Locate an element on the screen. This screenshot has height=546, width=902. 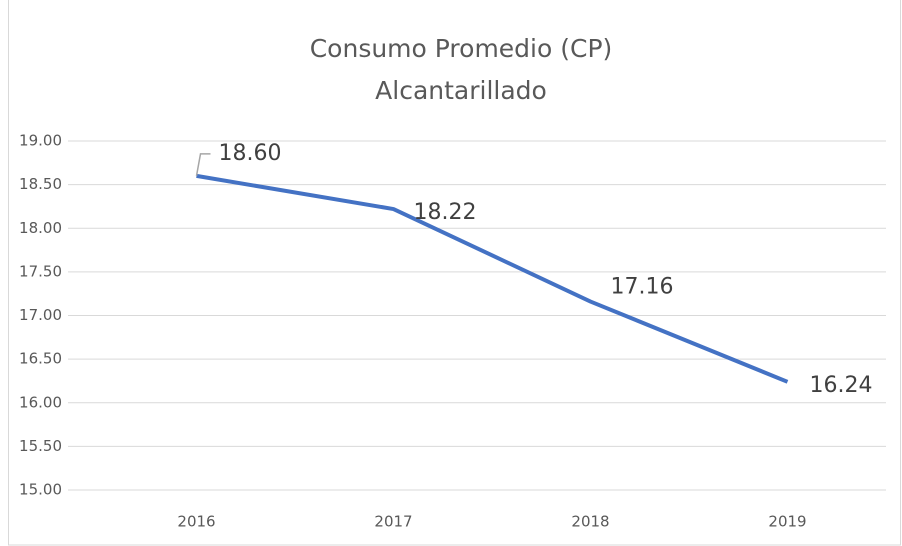
data-label: 16.24 is located at coordinates (841, 385).